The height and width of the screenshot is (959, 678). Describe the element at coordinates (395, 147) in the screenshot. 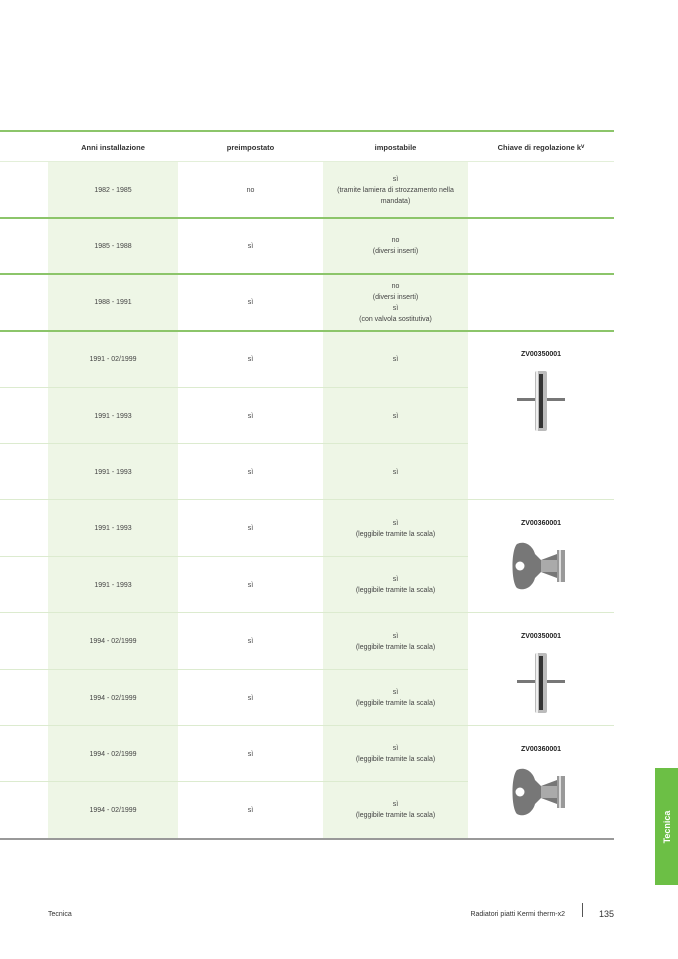

I see `header-impostabile: impostabile` at that location.